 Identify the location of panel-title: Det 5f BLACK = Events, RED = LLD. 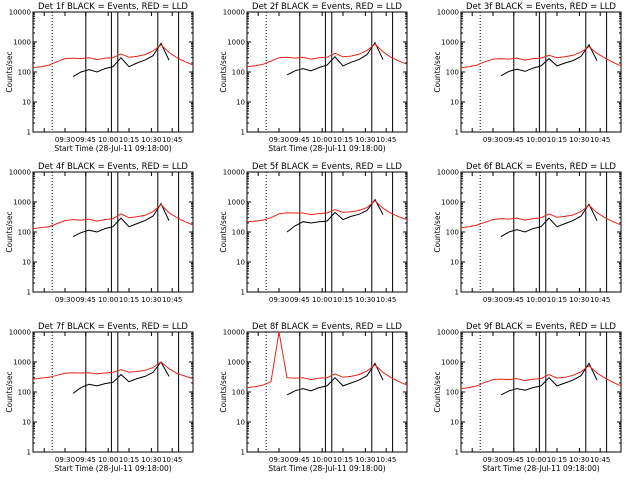
(327, 167).